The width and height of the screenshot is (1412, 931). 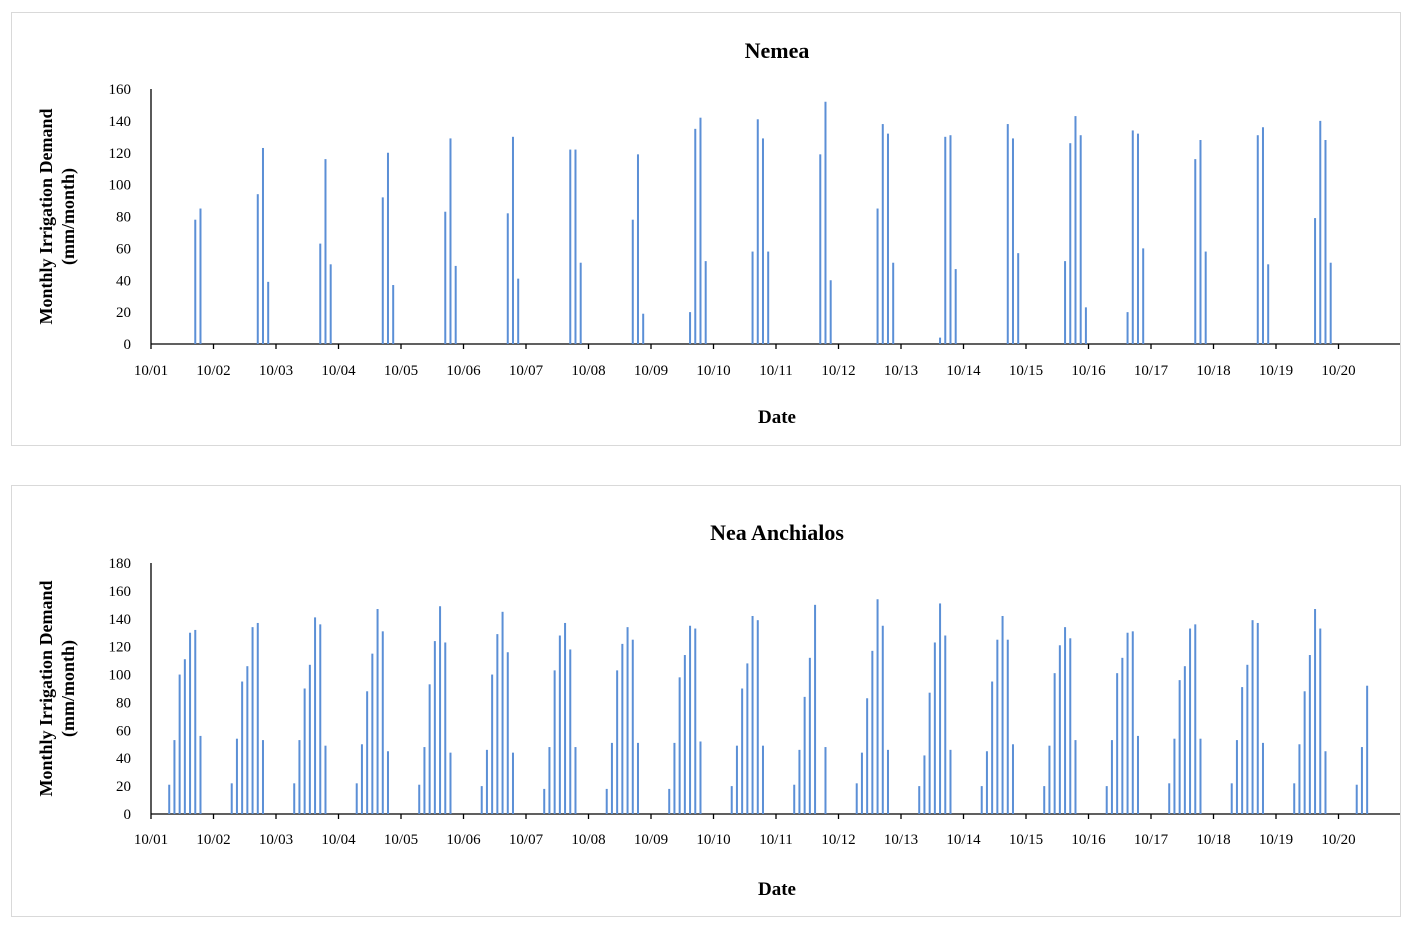 What do you see at coordinates (901, 840) in the screenshot?
I see `x-tick-label: 10/13` at bounding box center [901, 840].